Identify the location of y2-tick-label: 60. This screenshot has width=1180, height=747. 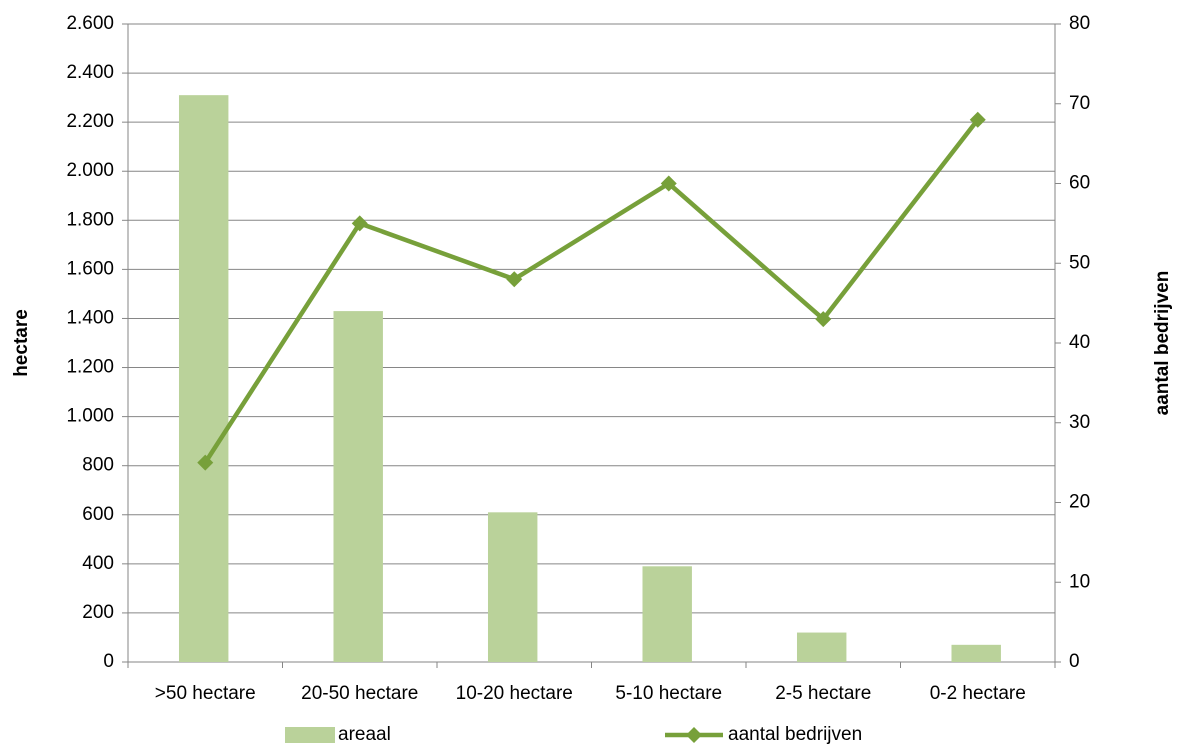
(1079, 183).